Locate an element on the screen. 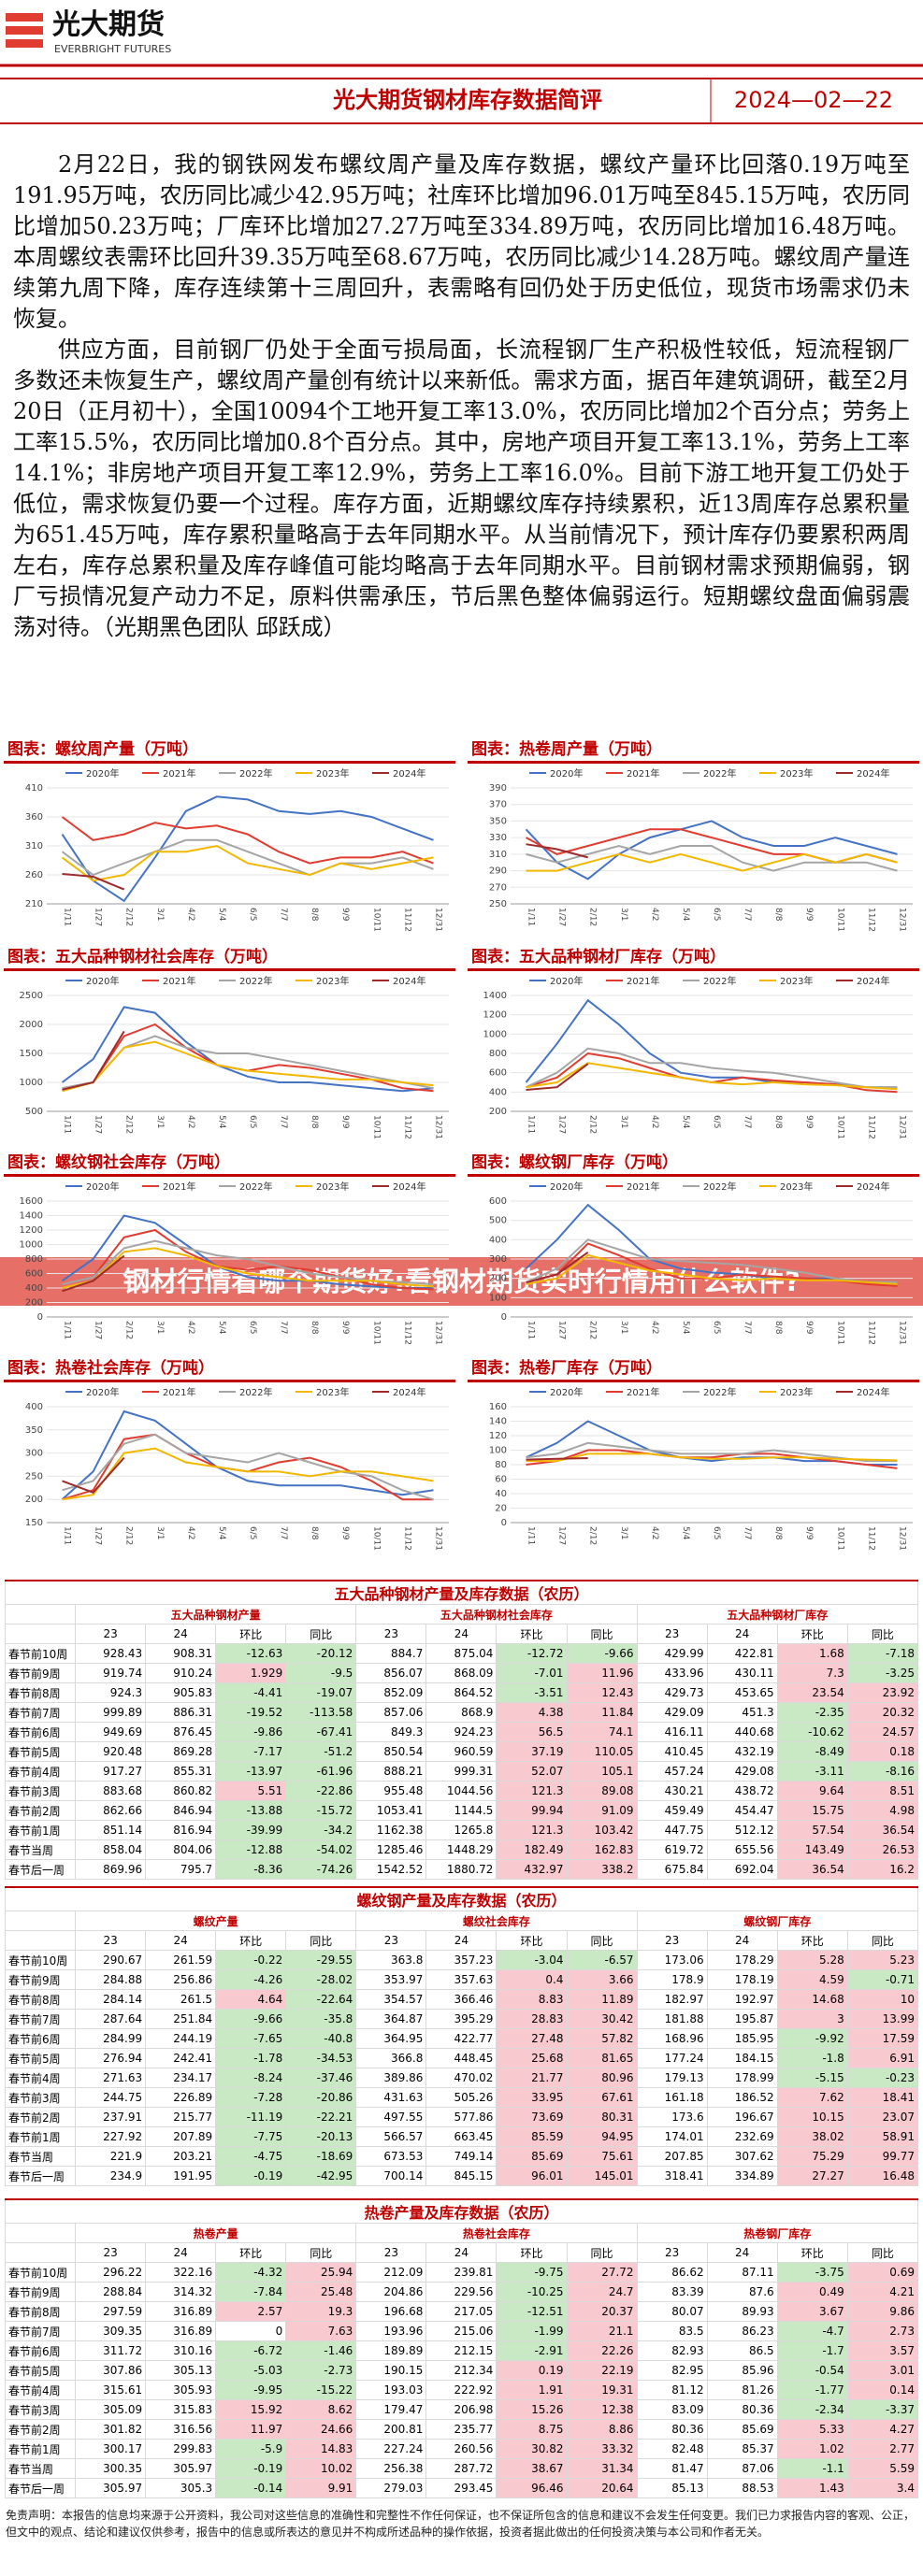 This screenshot has width=923, height=2576. cell: -7.65 is located at coordinates (251, 2038).